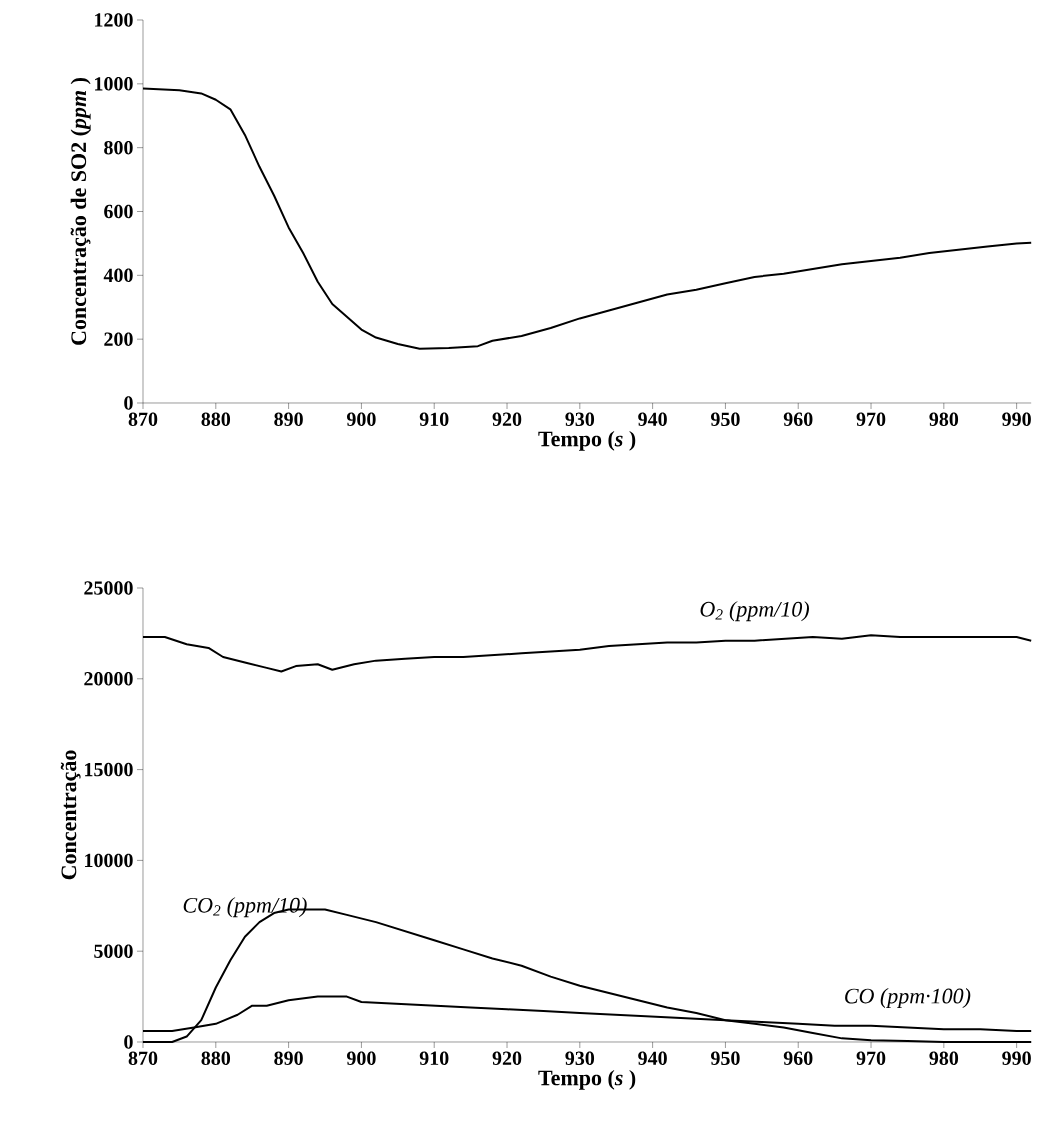 This screenshot has height=1144, width=1041. Describe the element at coordinates (118, 147) in the screenshot. I see `y-tick-label: 800` at that location.